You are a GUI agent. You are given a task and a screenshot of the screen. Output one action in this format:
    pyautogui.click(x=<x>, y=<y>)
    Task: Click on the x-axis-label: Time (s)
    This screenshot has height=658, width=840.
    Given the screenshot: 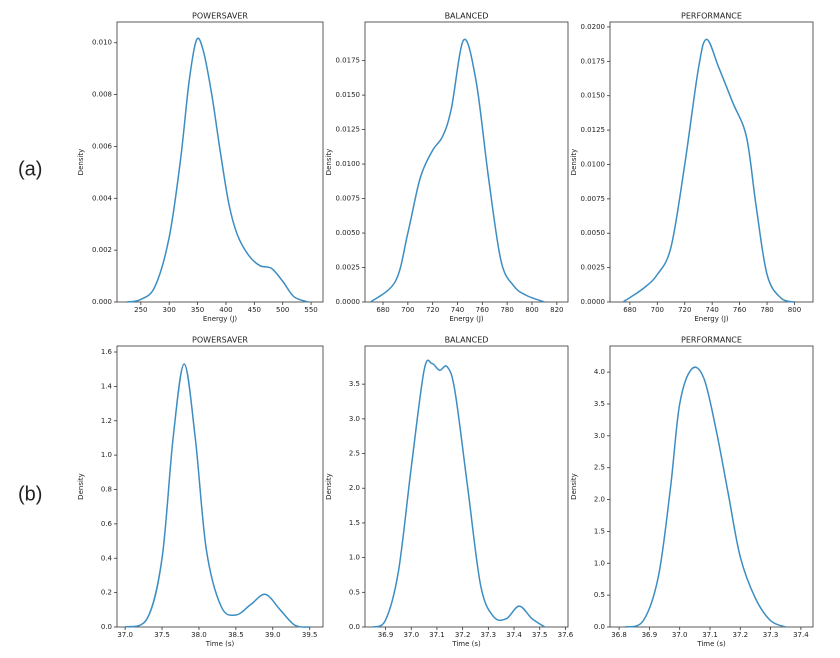 What is the action you would take?
    pyautogui.click(x=220, y=644)
    